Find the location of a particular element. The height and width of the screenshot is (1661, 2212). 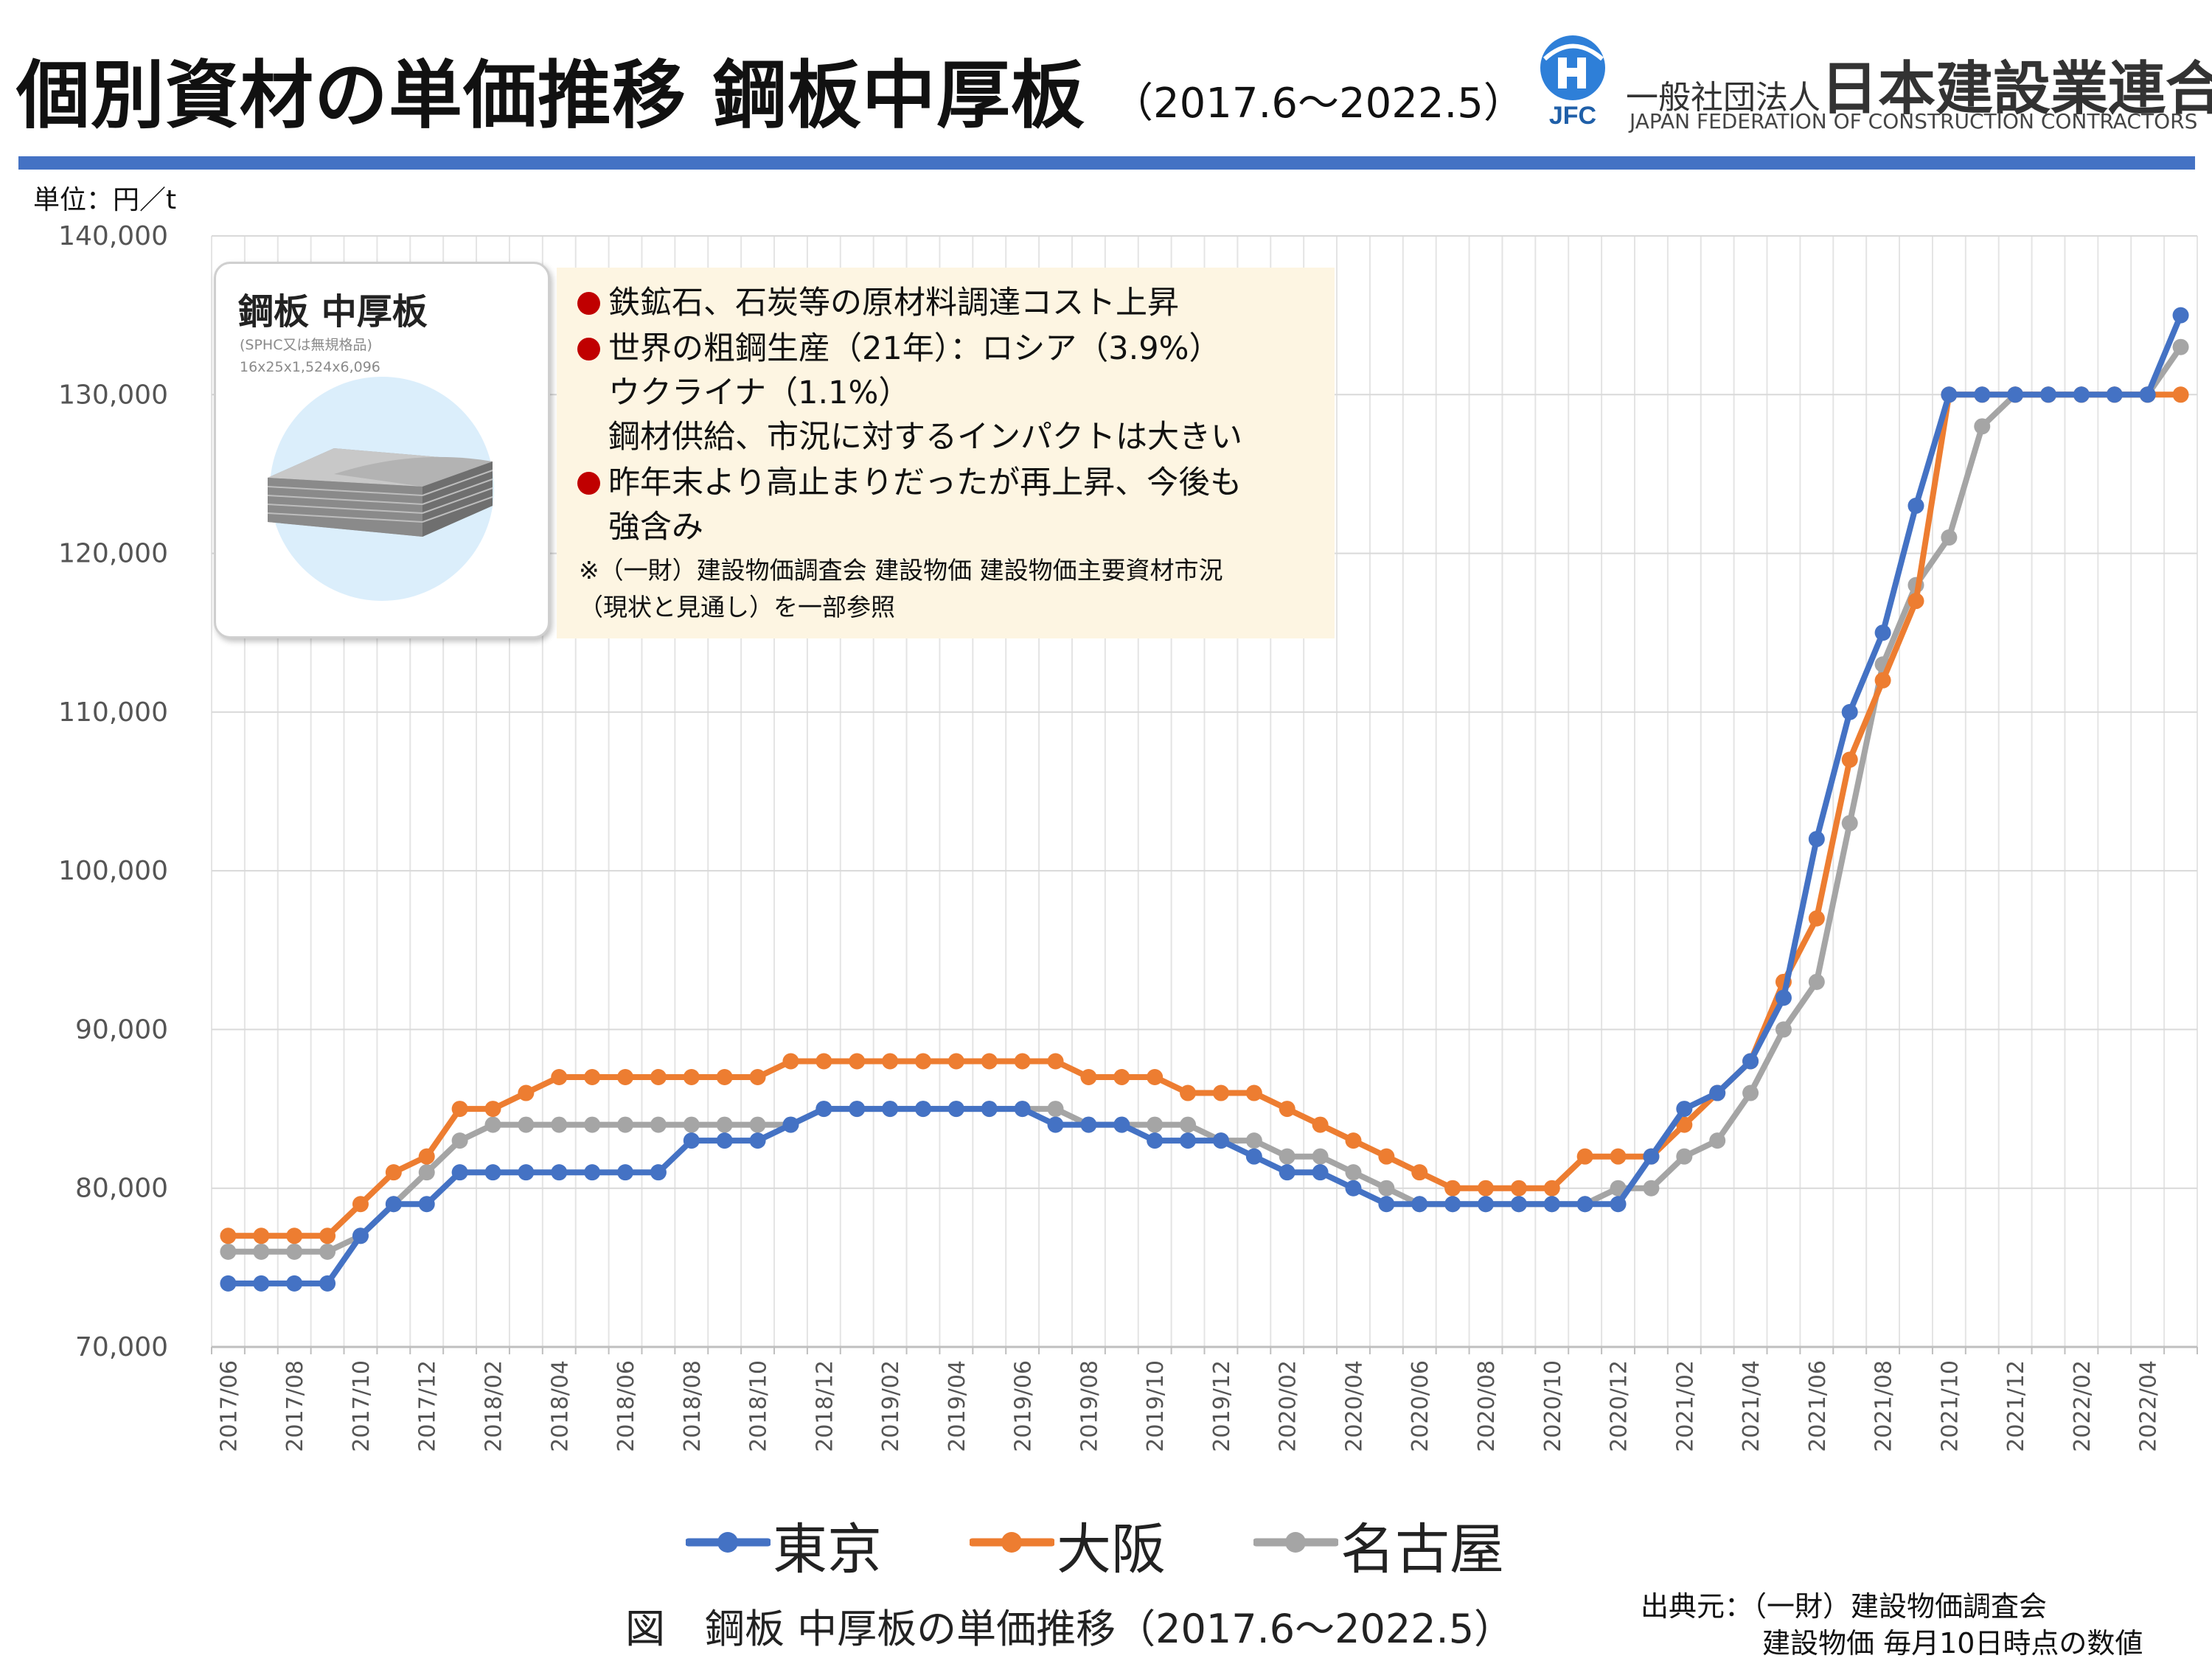

card-title: 鋼板 中厚板 is located at coordinates (333, 311).